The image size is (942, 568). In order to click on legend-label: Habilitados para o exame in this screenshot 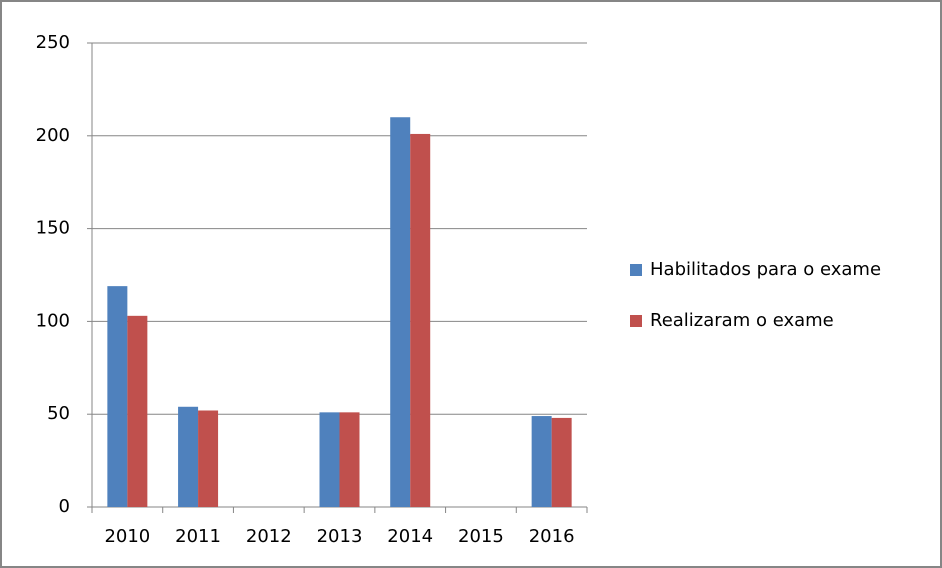, I will do `click(765, 269)`.